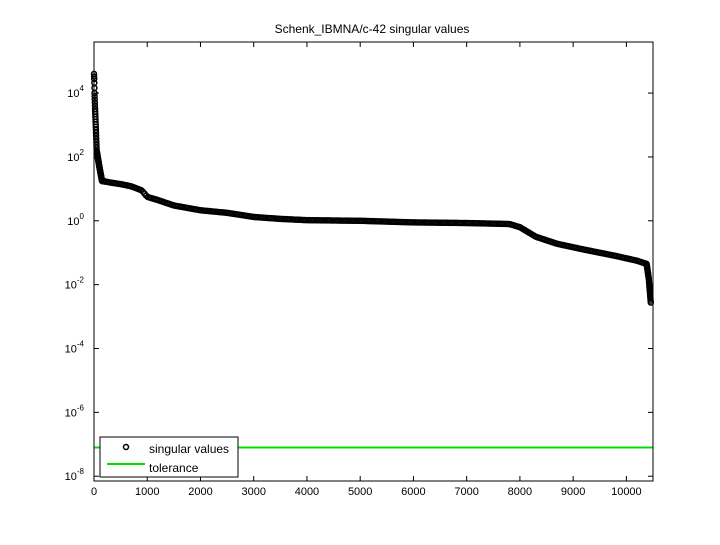  Describe the element at coordinates (75, 92) in the screenshot. I see `y-tick-label: 10⁴` at that location.